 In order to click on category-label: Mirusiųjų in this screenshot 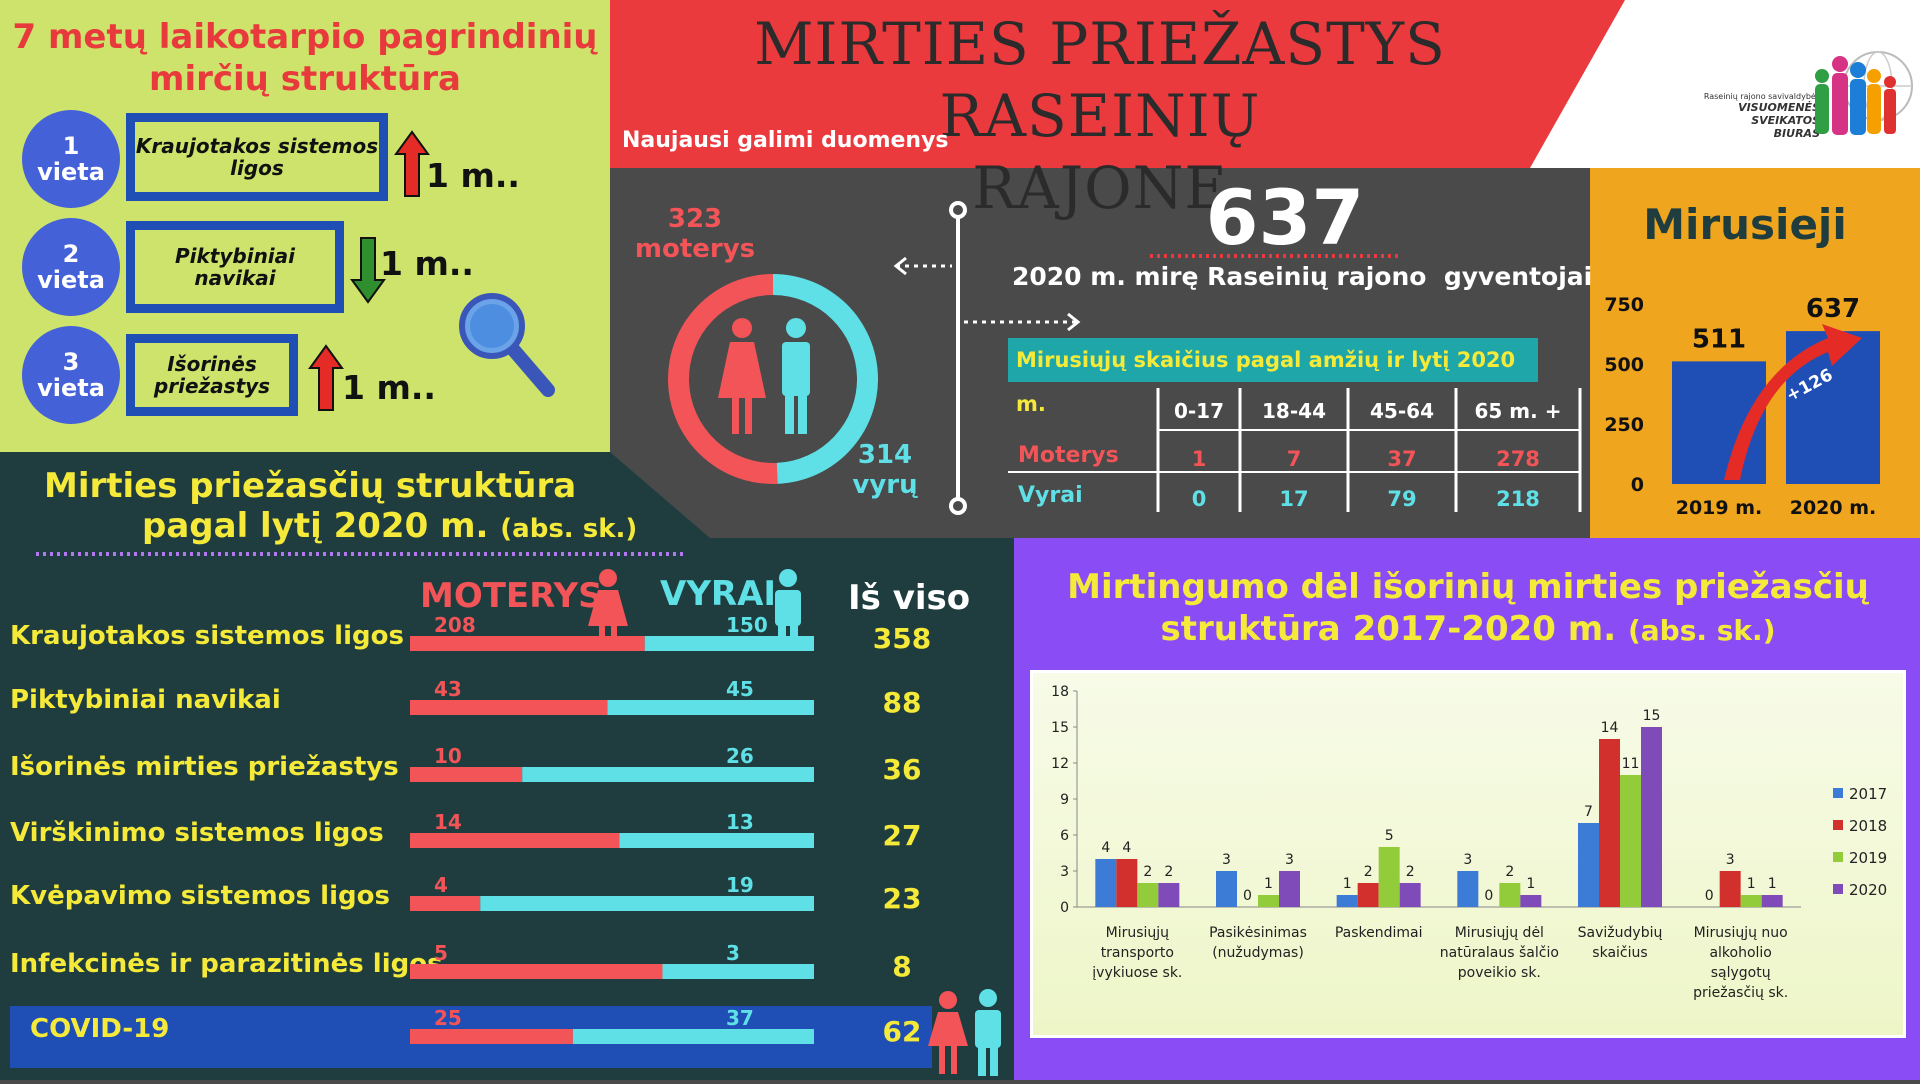, I will do `click(1138, 933)`.